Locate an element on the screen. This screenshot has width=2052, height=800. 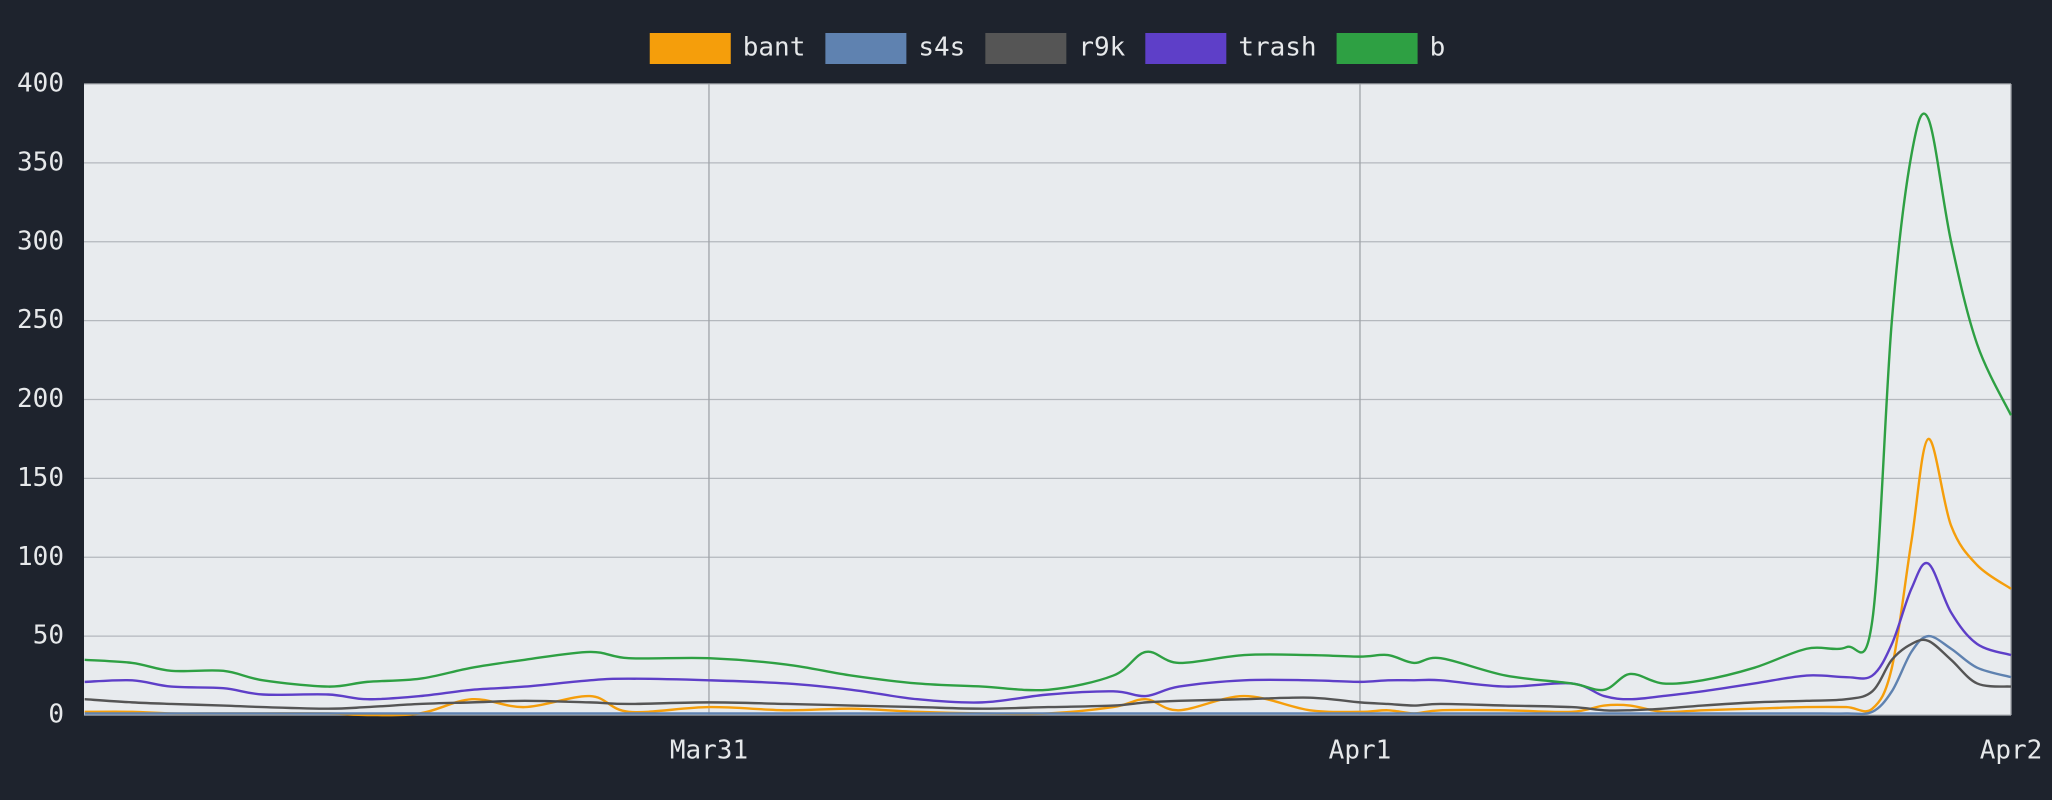
legend-label: bant is located at coordinates (774, 48).